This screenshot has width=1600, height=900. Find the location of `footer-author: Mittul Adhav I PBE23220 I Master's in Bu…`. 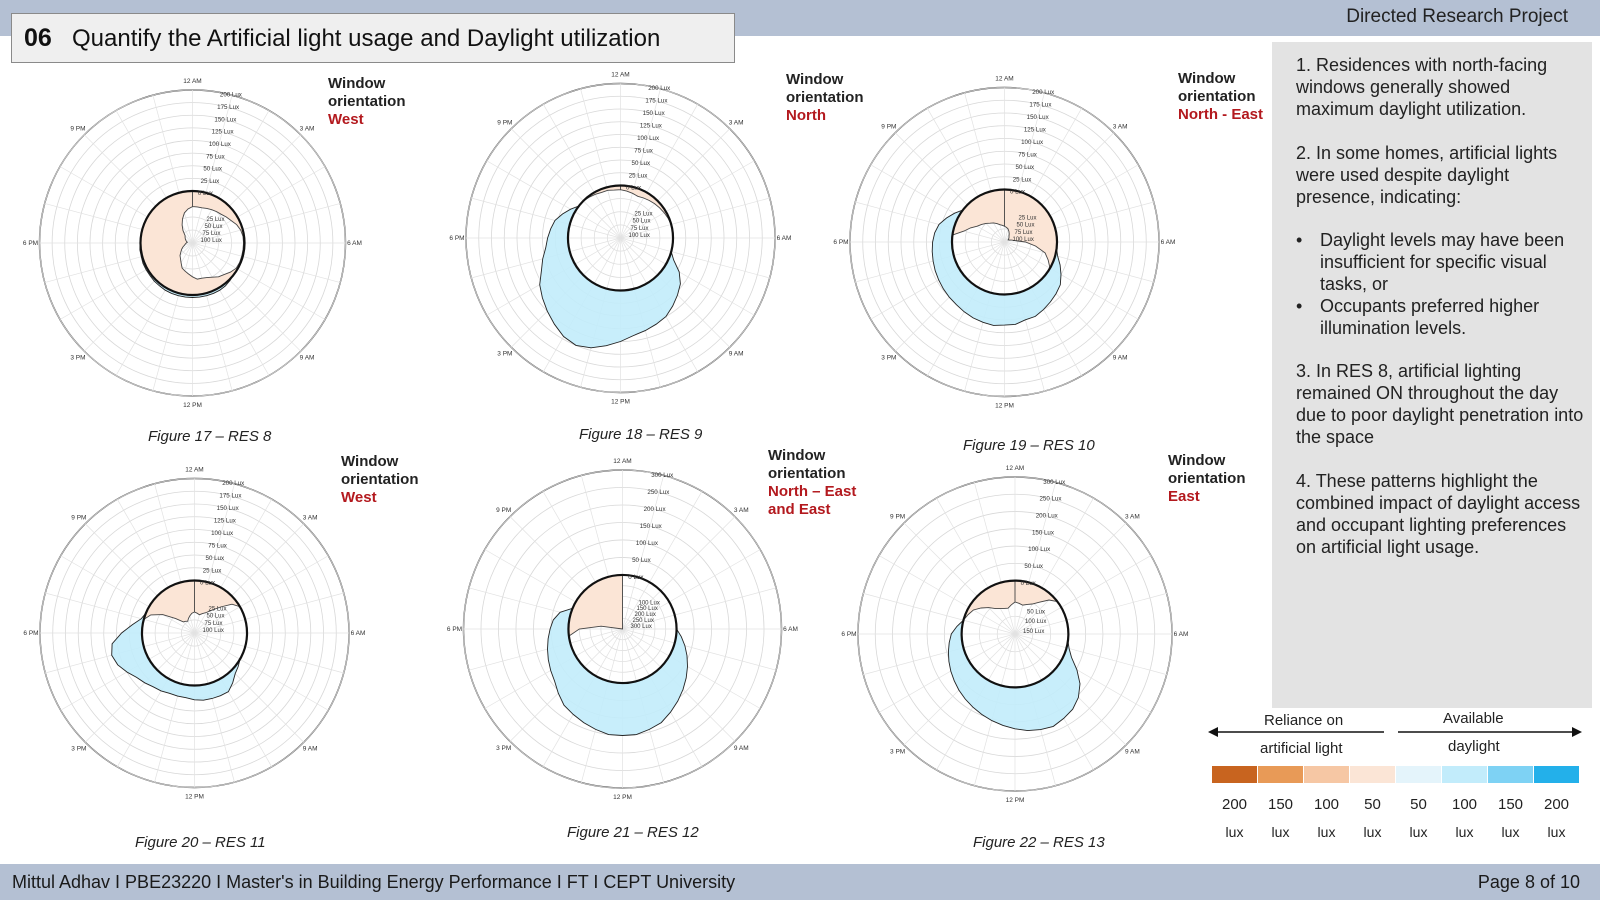

footer-author: Mittul Adhav I PBE23220 I Master's in Bu… is located at coordinates (374, 882).